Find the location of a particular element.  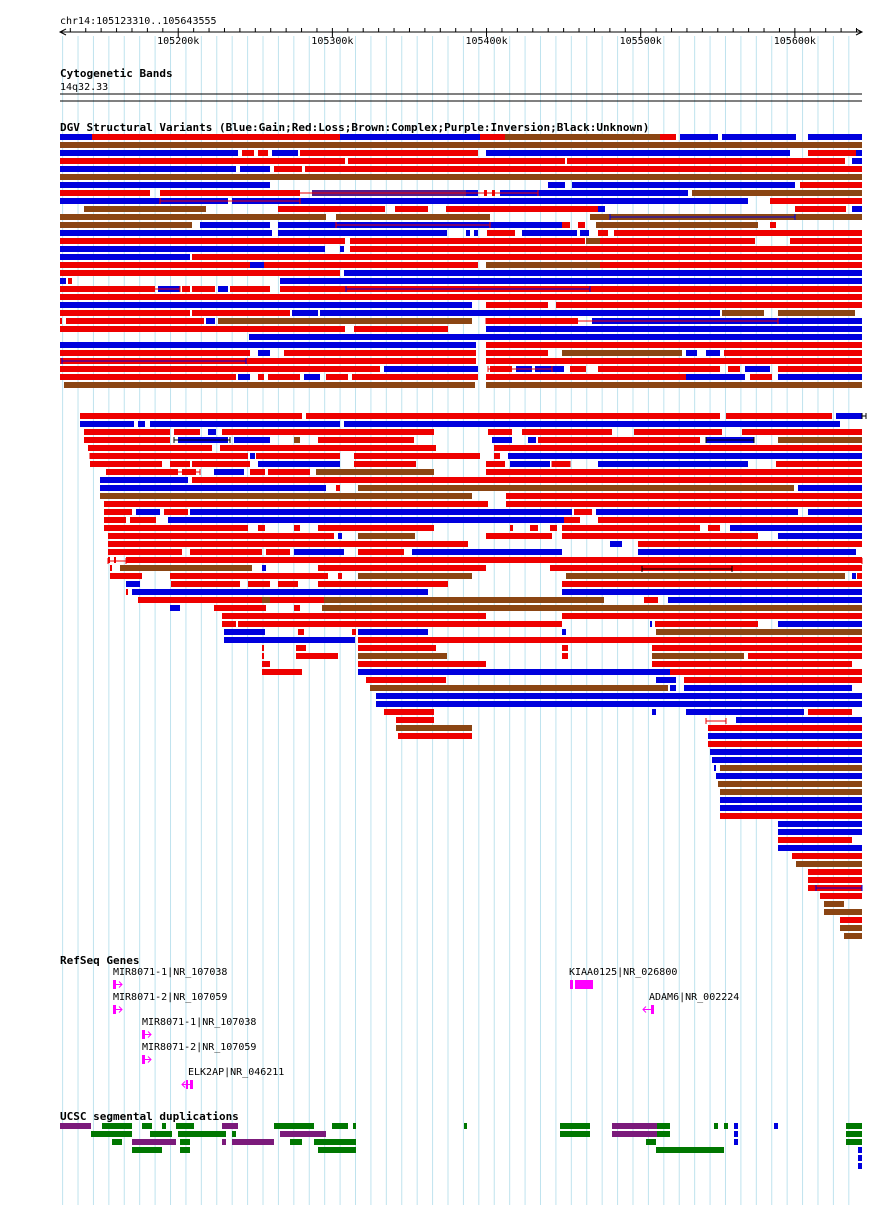

gene-label: MIR8071-2|NR_107059 is located at coordinates (170, 997).